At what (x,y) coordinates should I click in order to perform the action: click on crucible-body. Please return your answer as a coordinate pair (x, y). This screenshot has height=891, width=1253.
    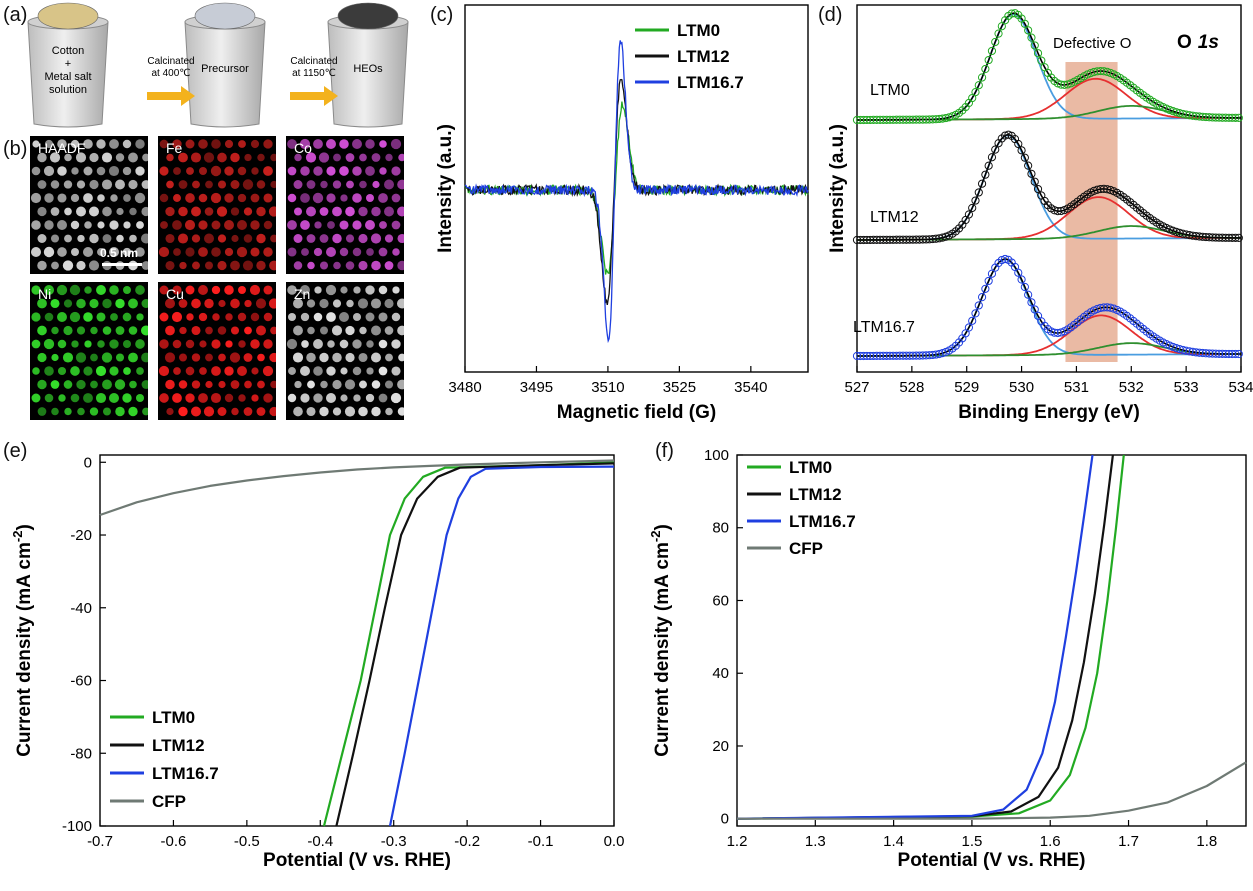
    Looking at the image, I should click on (368, 74).